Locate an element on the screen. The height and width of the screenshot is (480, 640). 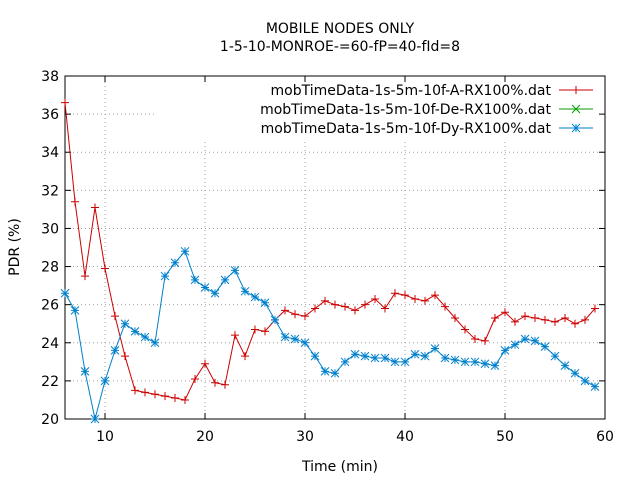
y-tick-label: 36 is located at coordinates (50, 115).